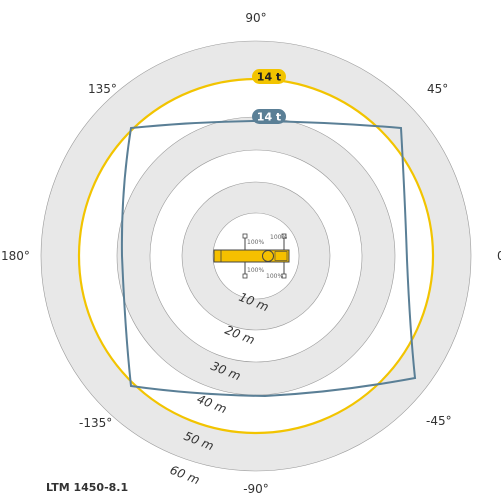 Image resolution: width=501 pixels, height=495 pixels. I want to click on angle-label-180: 180°, so click(15, 256).